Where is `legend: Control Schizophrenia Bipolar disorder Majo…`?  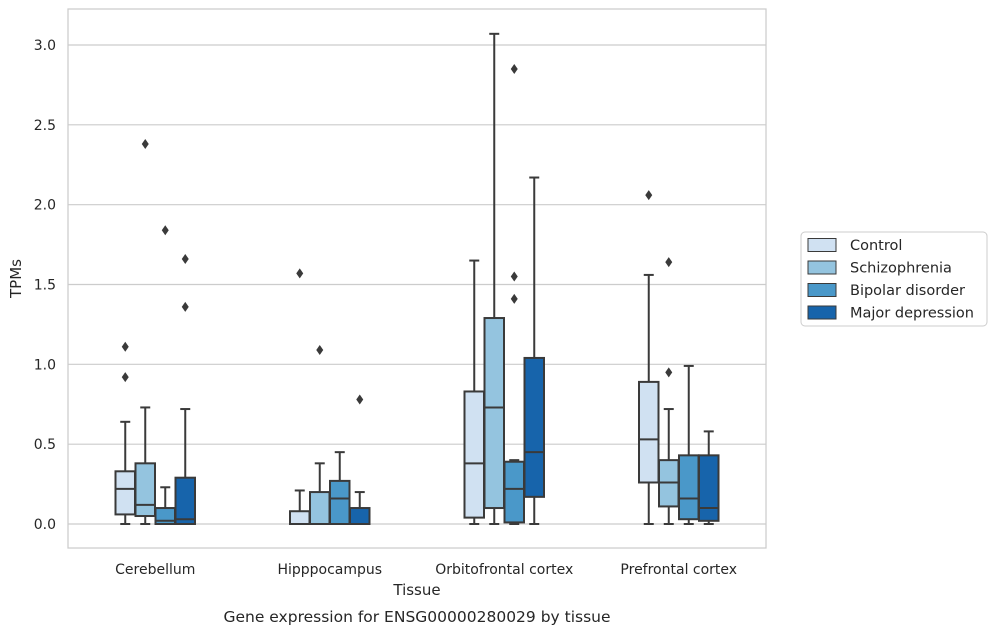 legend: Control Schizophrenia Bipolar disorder Majo… is located at coordinates (894, 279).